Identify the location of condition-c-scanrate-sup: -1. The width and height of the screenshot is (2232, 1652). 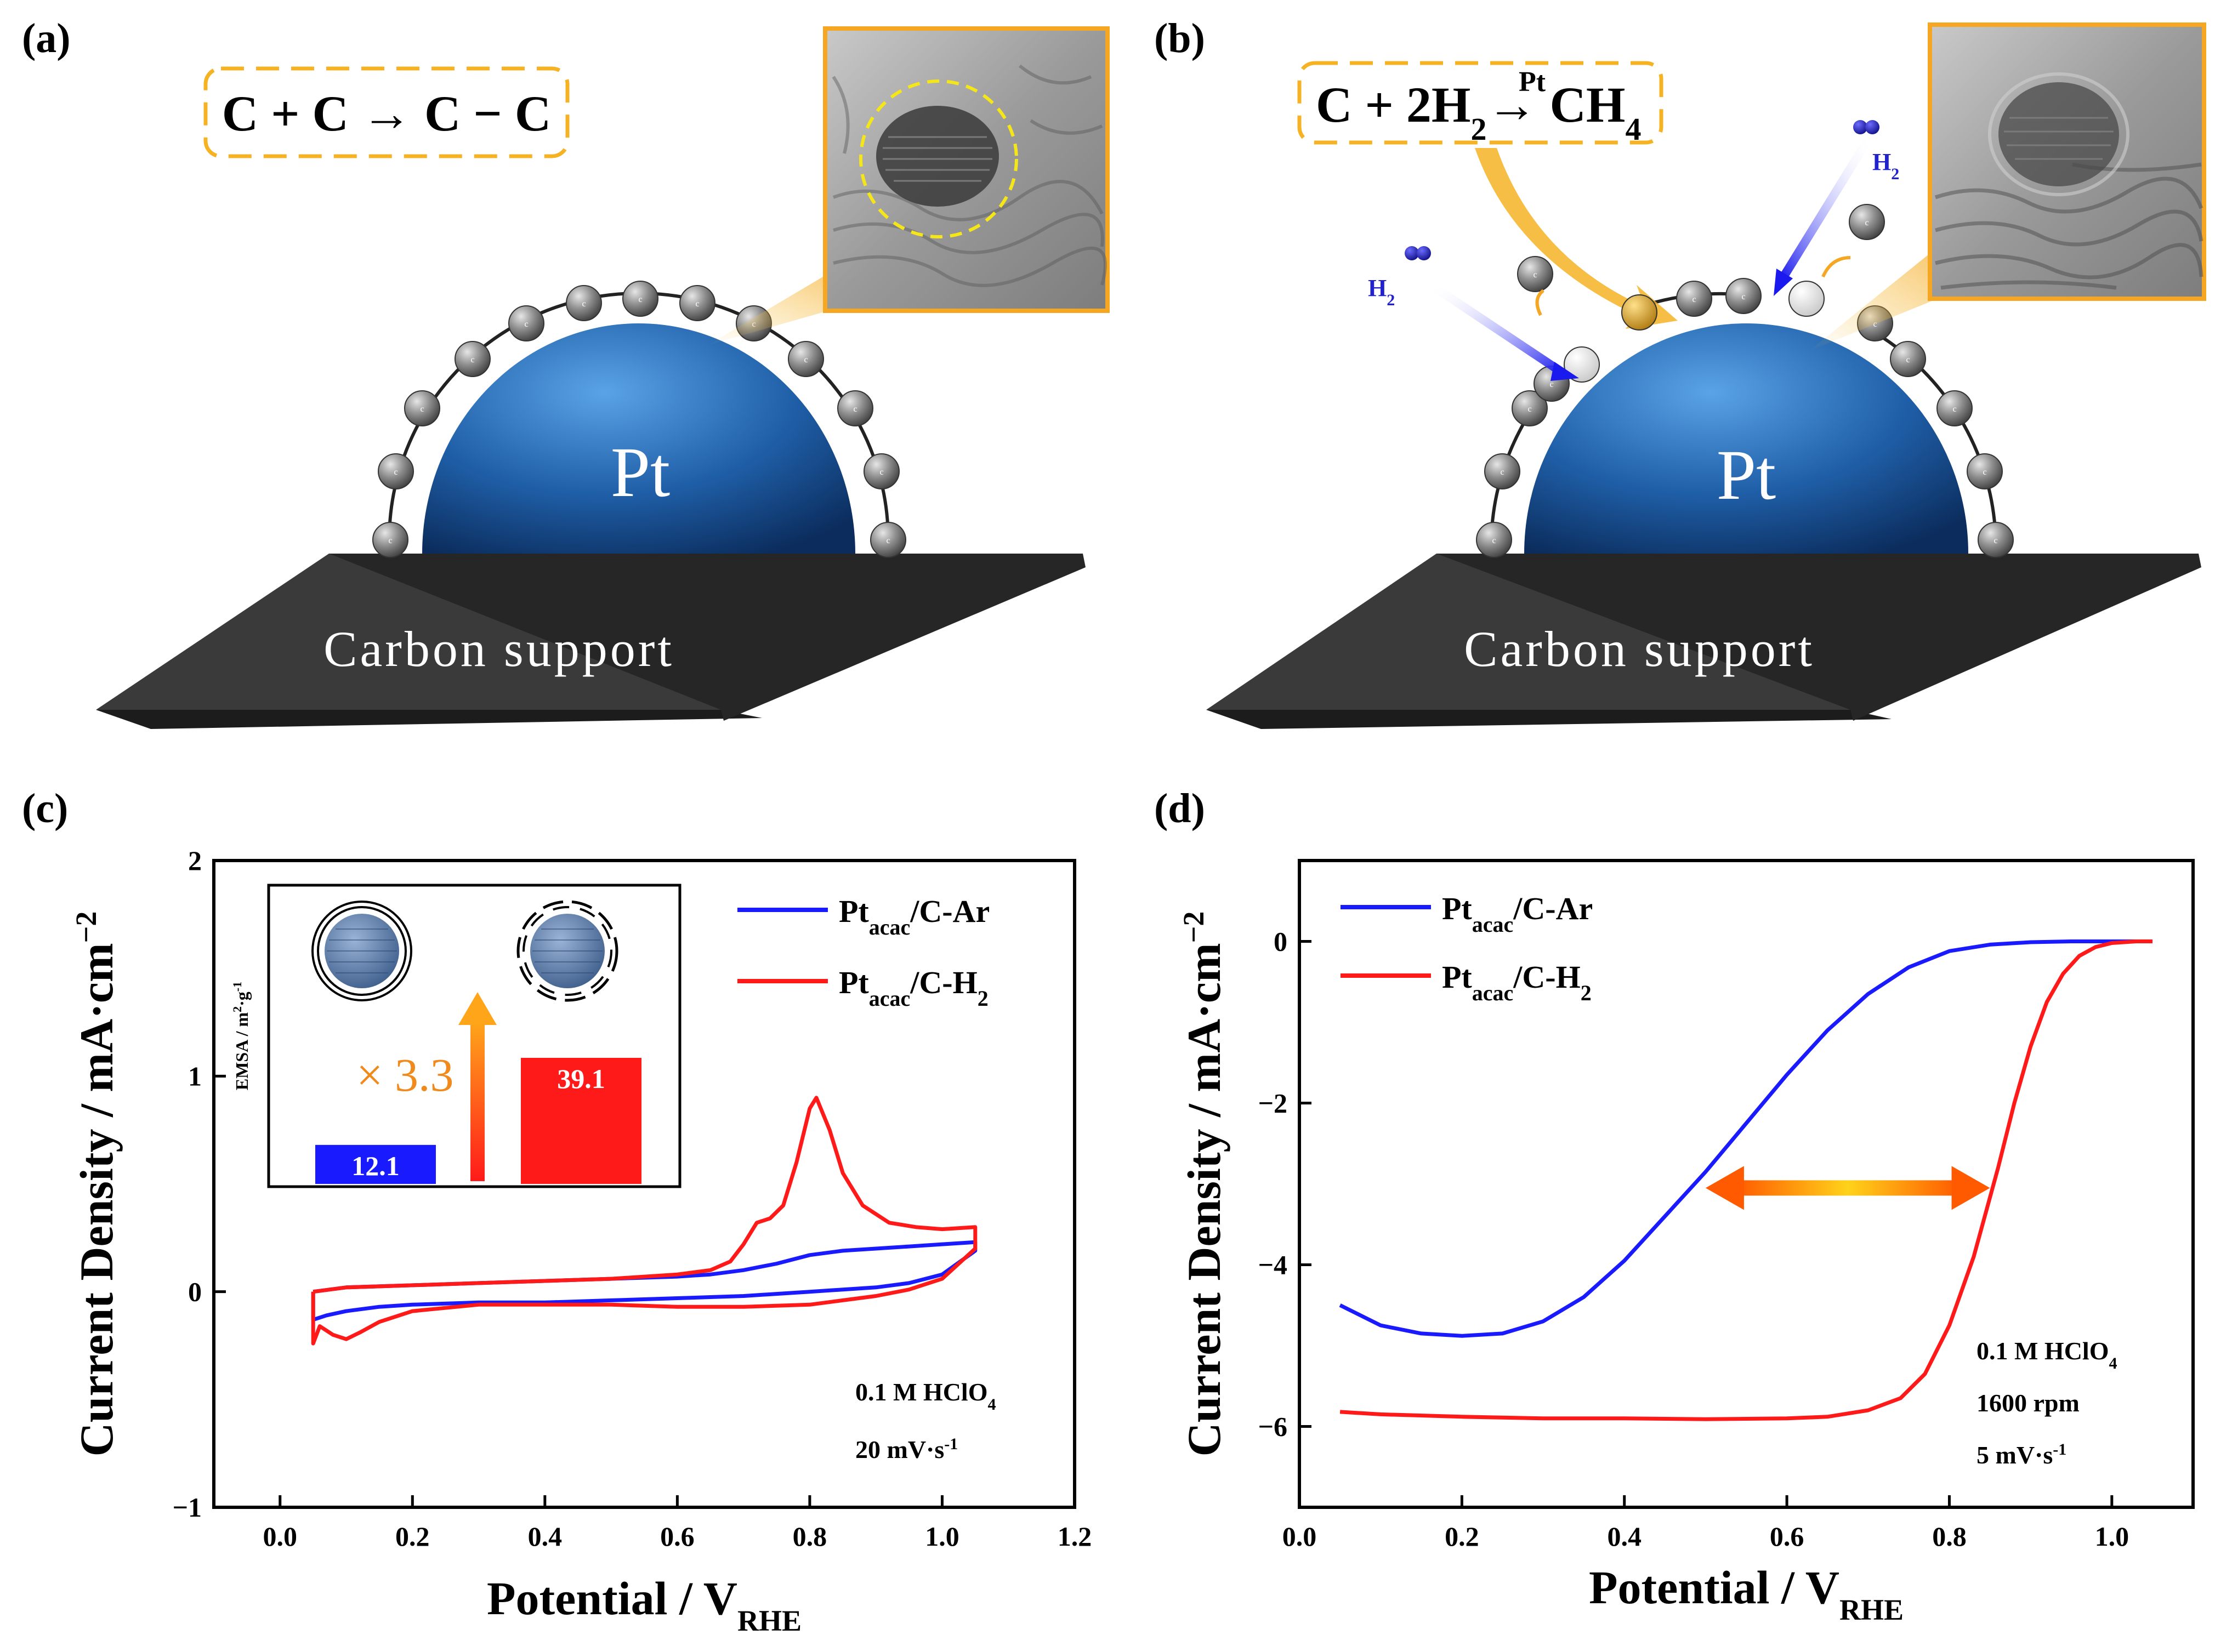
(951, 1444).